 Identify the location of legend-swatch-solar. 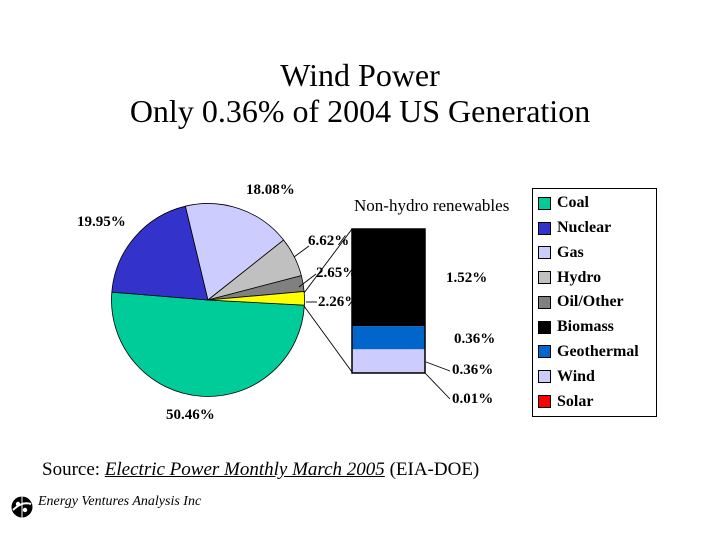
(544, 401).